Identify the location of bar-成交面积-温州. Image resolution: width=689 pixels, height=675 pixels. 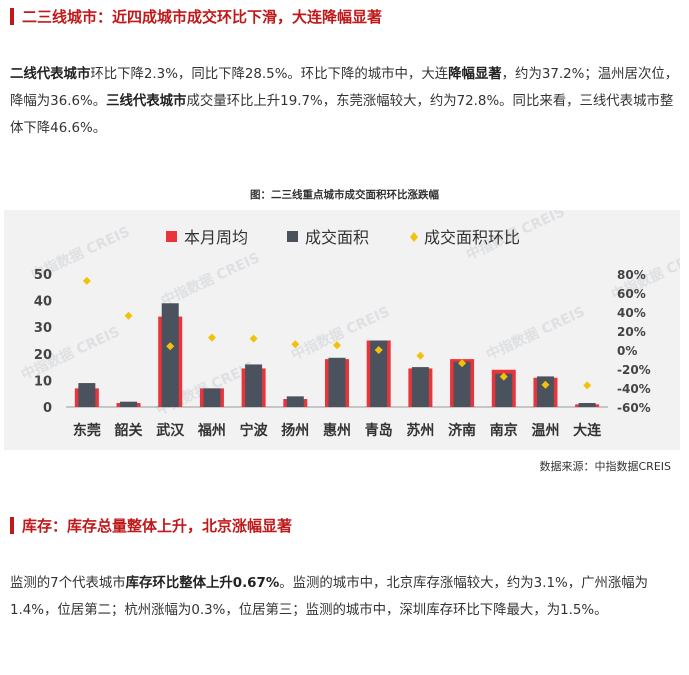
(545, 391).